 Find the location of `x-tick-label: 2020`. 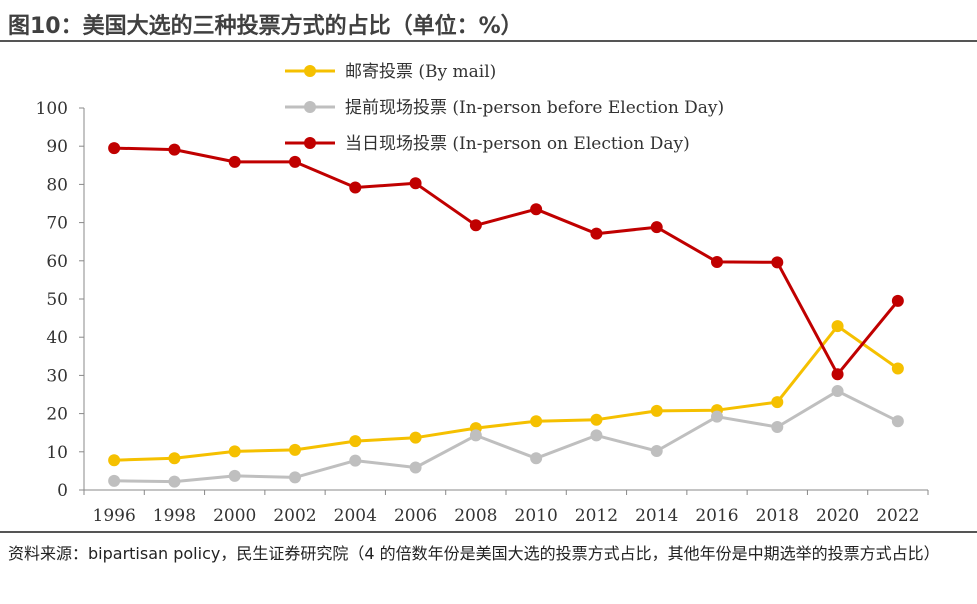

x-tick-label: 2020 is located at coordinates (837, 516).